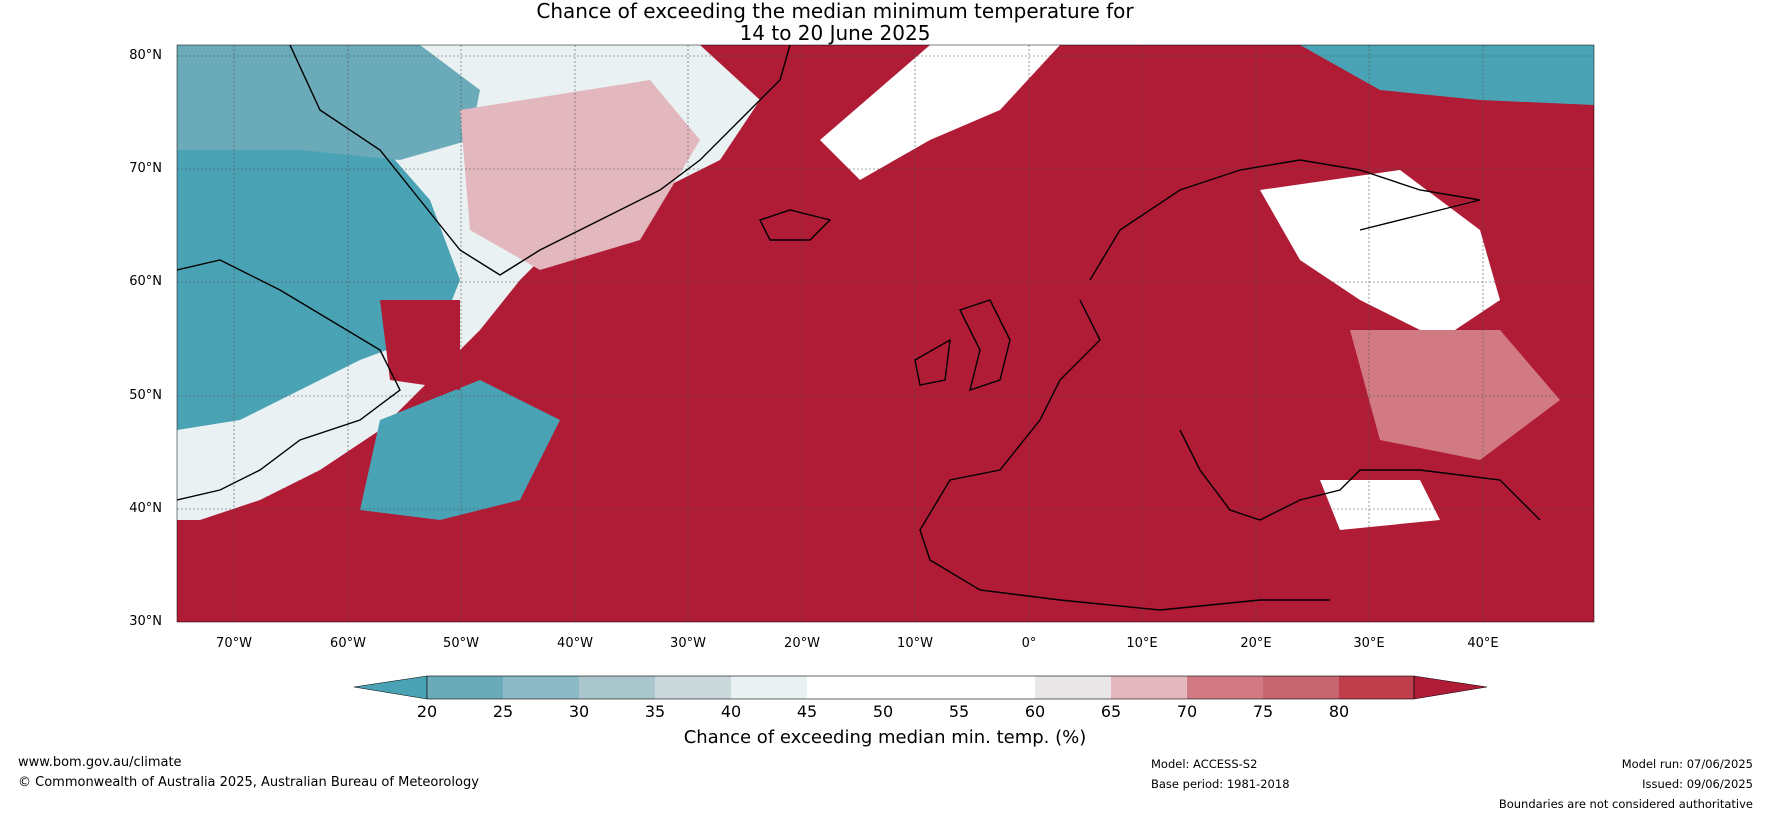  What do you see at coordinates (915, 643) in the screenshot?
I see `lon-label-10w: 10°W` at bounding box center [915, 643].